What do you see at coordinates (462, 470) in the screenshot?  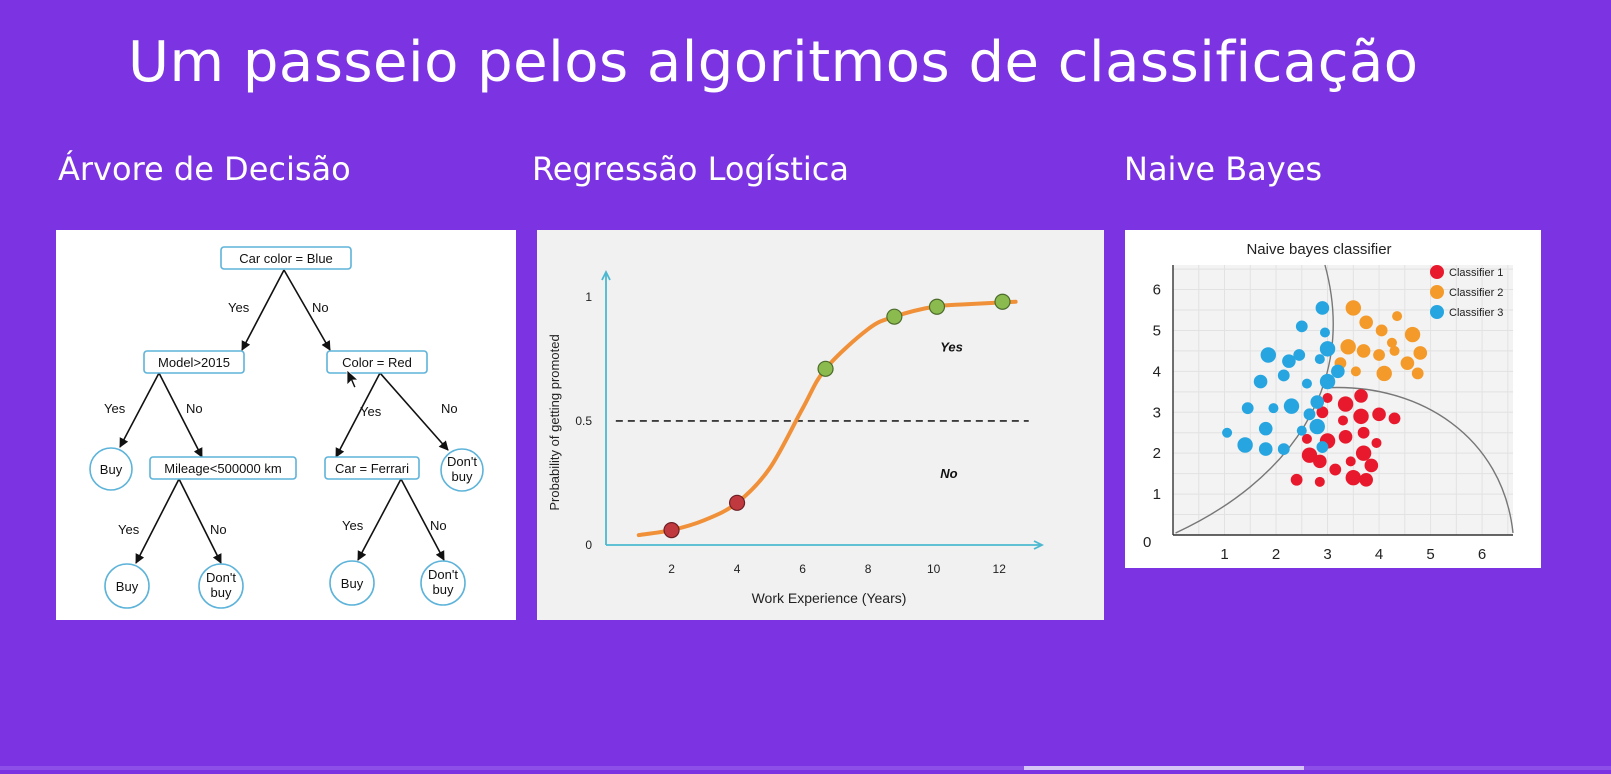 I see `leaf-dontbuy-1-circle` at bounding box center [462, 470].